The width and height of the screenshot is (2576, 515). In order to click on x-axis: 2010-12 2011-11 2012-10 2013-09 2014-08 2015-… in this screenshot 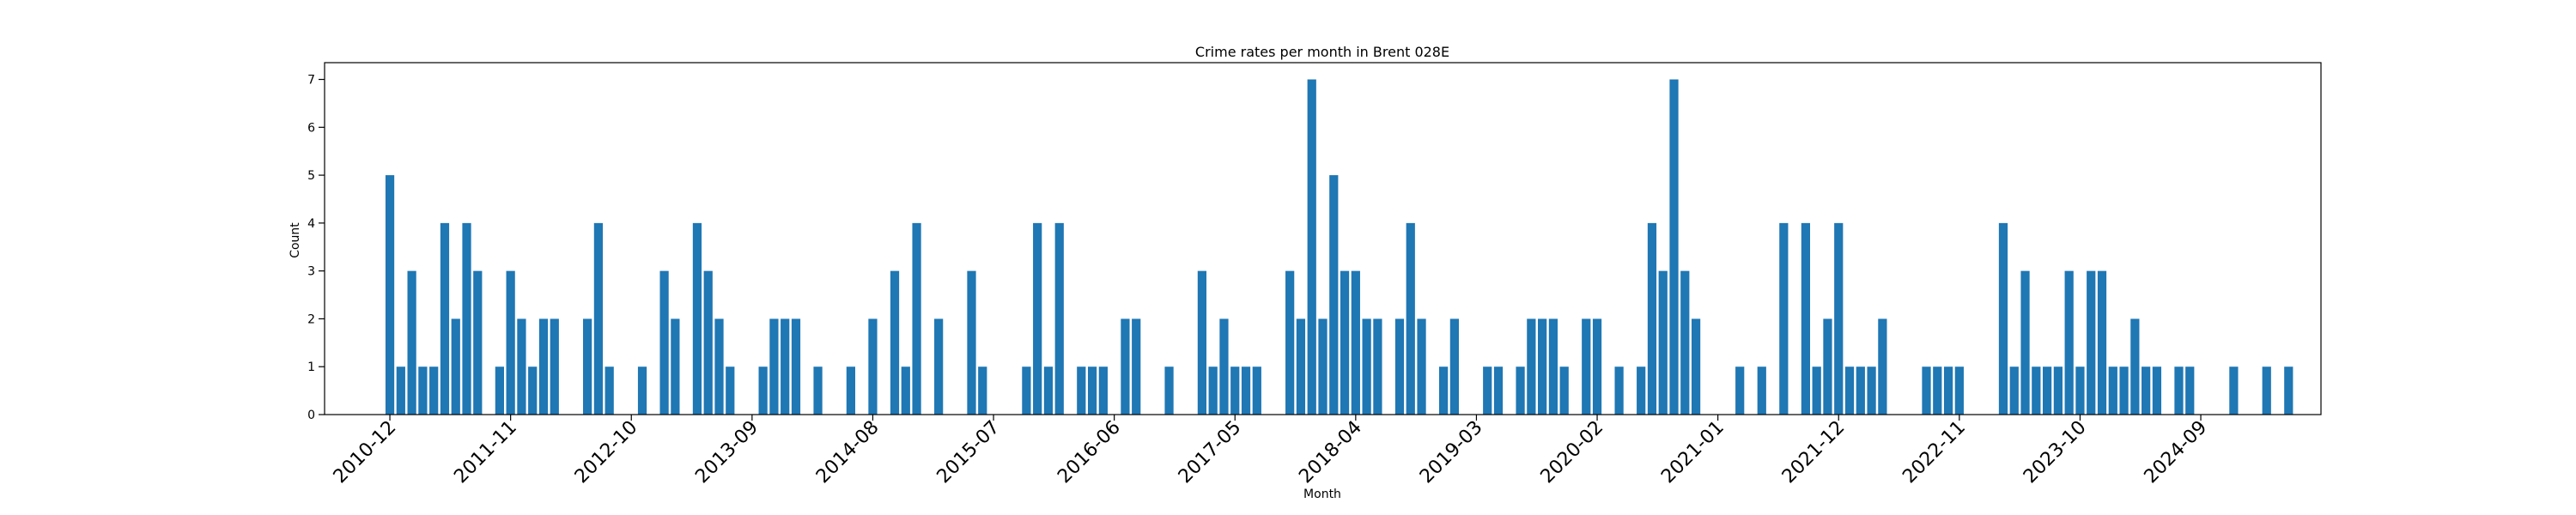, I will do `click(1270, 451)`.